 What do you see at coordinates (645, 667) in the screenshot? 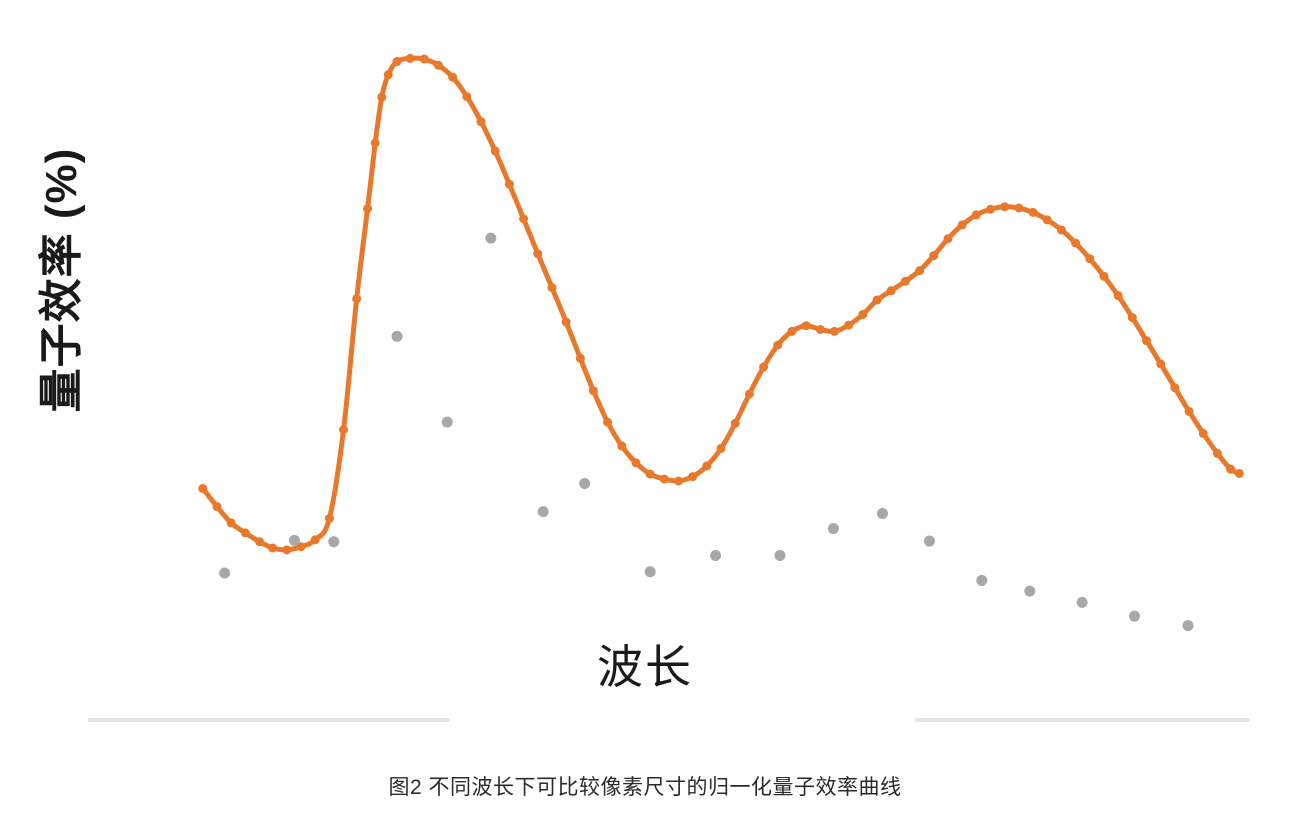
I see `x-axis-title: 波长` at bounding box center [645, 667].